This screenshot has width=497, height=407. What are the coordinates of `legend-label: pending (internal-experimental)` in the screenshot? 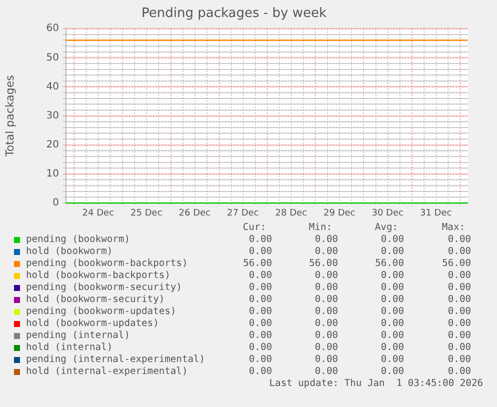 It's located at (116, 360).